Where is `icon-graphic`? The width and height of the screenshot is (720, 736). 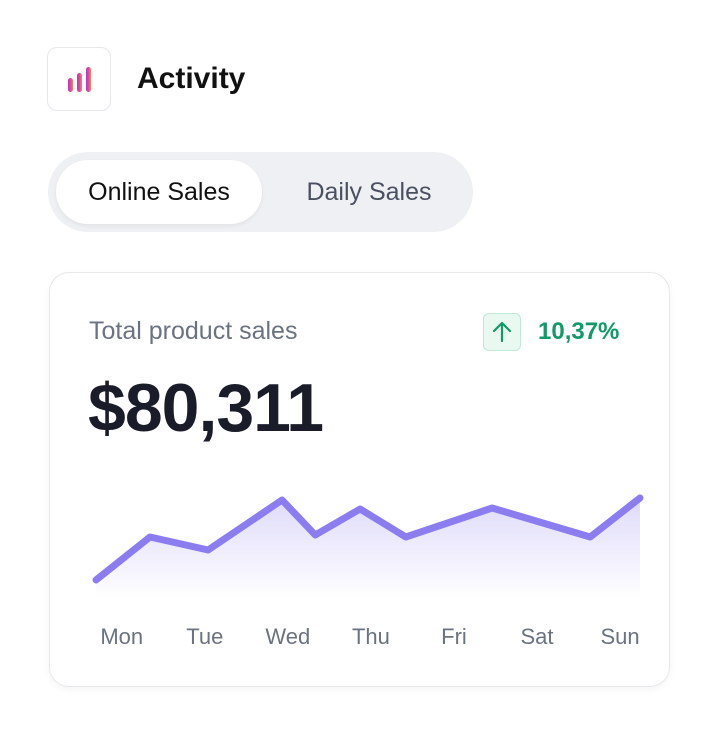 icon-graphic is located at coordinates (79, 79).